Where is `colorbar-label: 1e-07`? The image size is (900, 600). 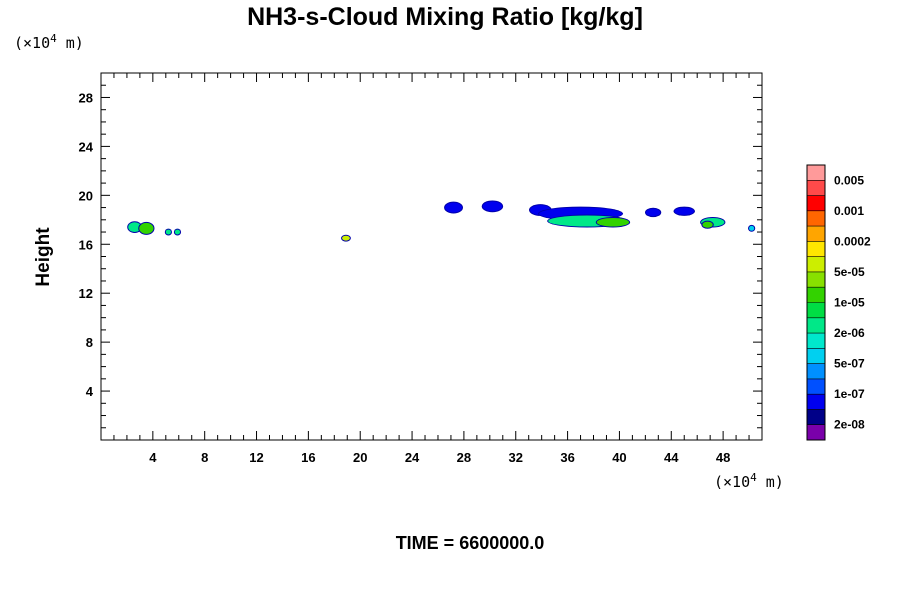
colorbar-label: 1e-07 is located at coordinates (849, 394).